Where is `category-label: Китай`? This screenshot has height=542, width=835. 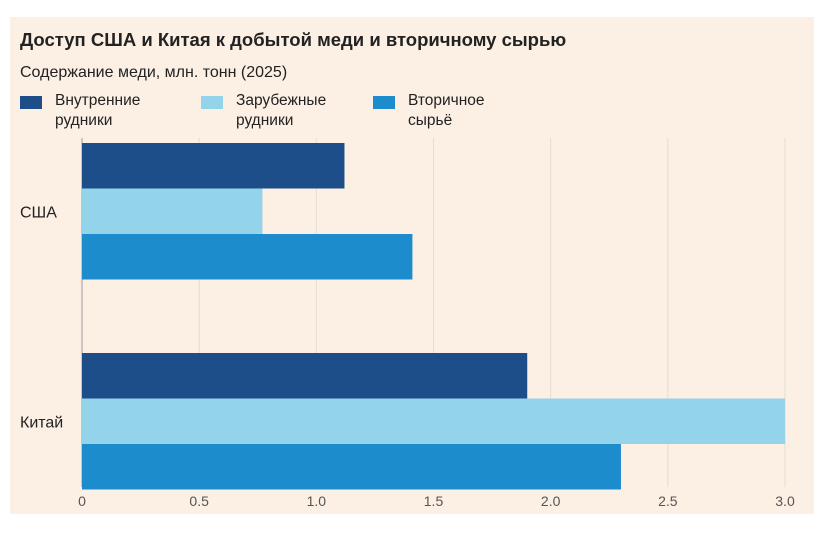
category-label: Китай is located at coordinates (41, 422).